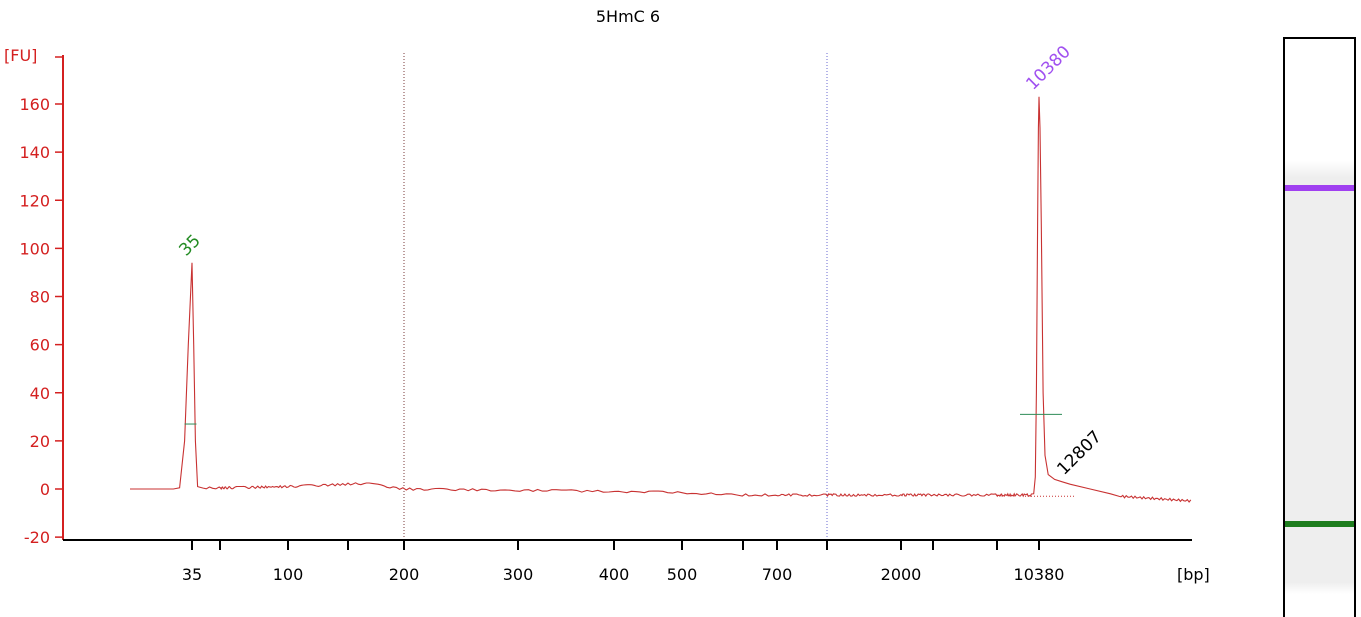 The width and height of the screenshot is (1361, 617). Describe the element at coordinates (1319, 327) in the screenshot. I see `gel-lane` at that location.